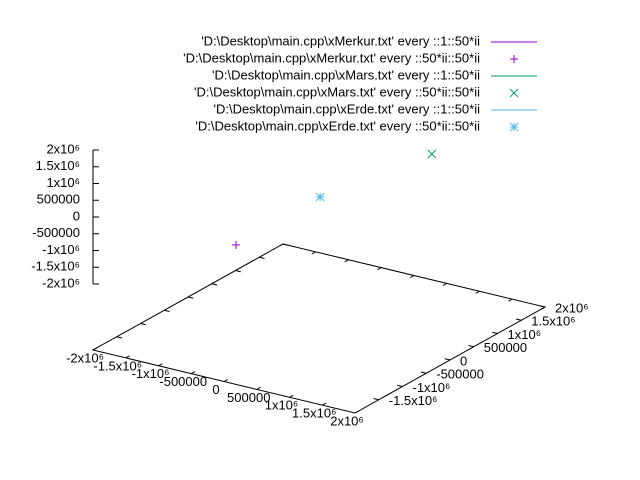 Image resolution: width=640 pixels, height=480 pixels. I want to click on y-tick-label: 1.5x10⁶, so click(553, 321).